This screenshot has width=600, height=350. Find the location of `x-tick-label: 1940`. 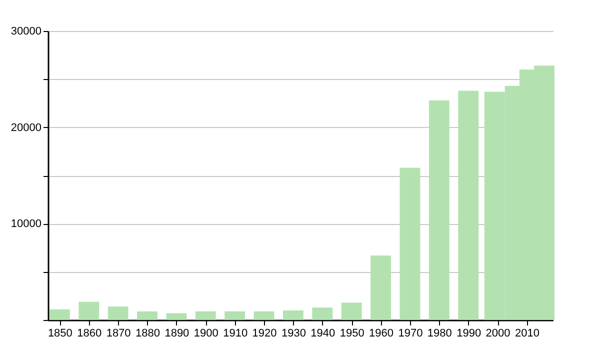

x-tick-label: 1940 is located at coordinates (323, 334).